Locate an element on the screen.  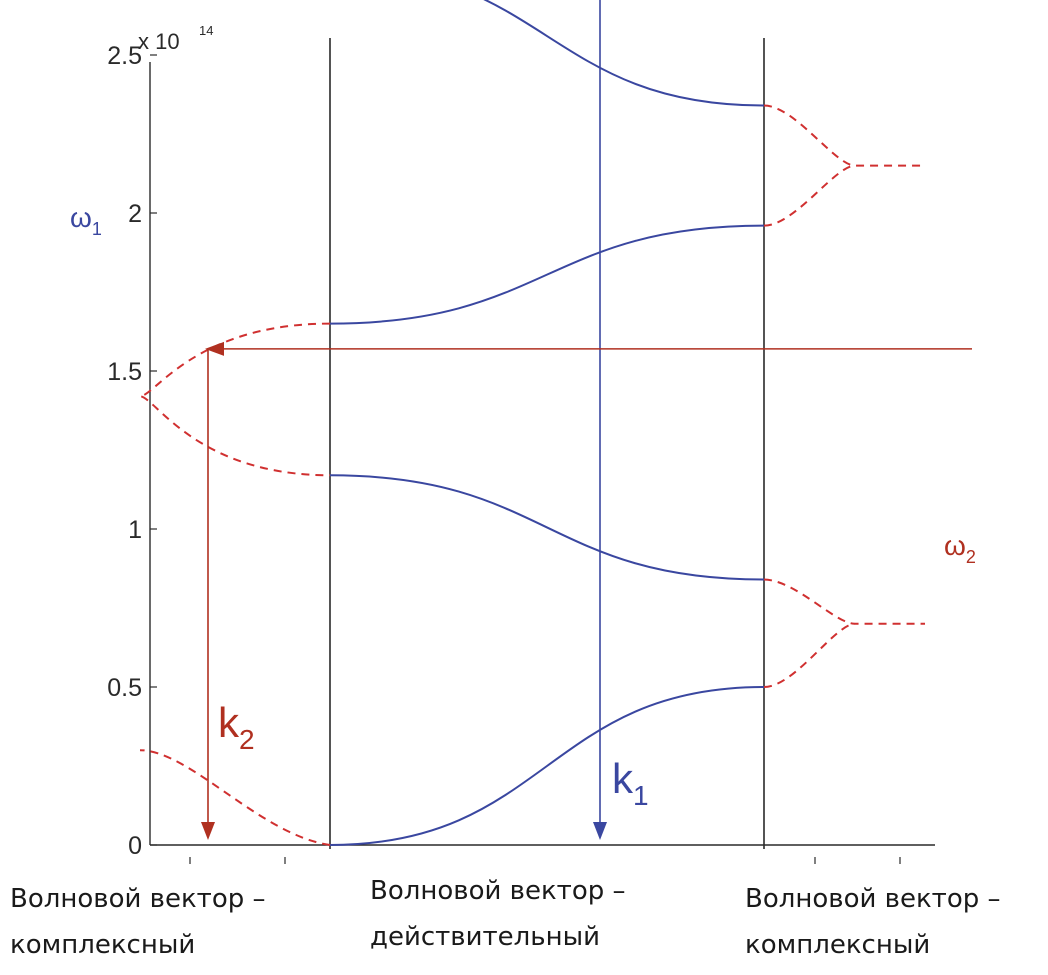
y-scale-exponent: 14 is located at coordinates (206, 30).